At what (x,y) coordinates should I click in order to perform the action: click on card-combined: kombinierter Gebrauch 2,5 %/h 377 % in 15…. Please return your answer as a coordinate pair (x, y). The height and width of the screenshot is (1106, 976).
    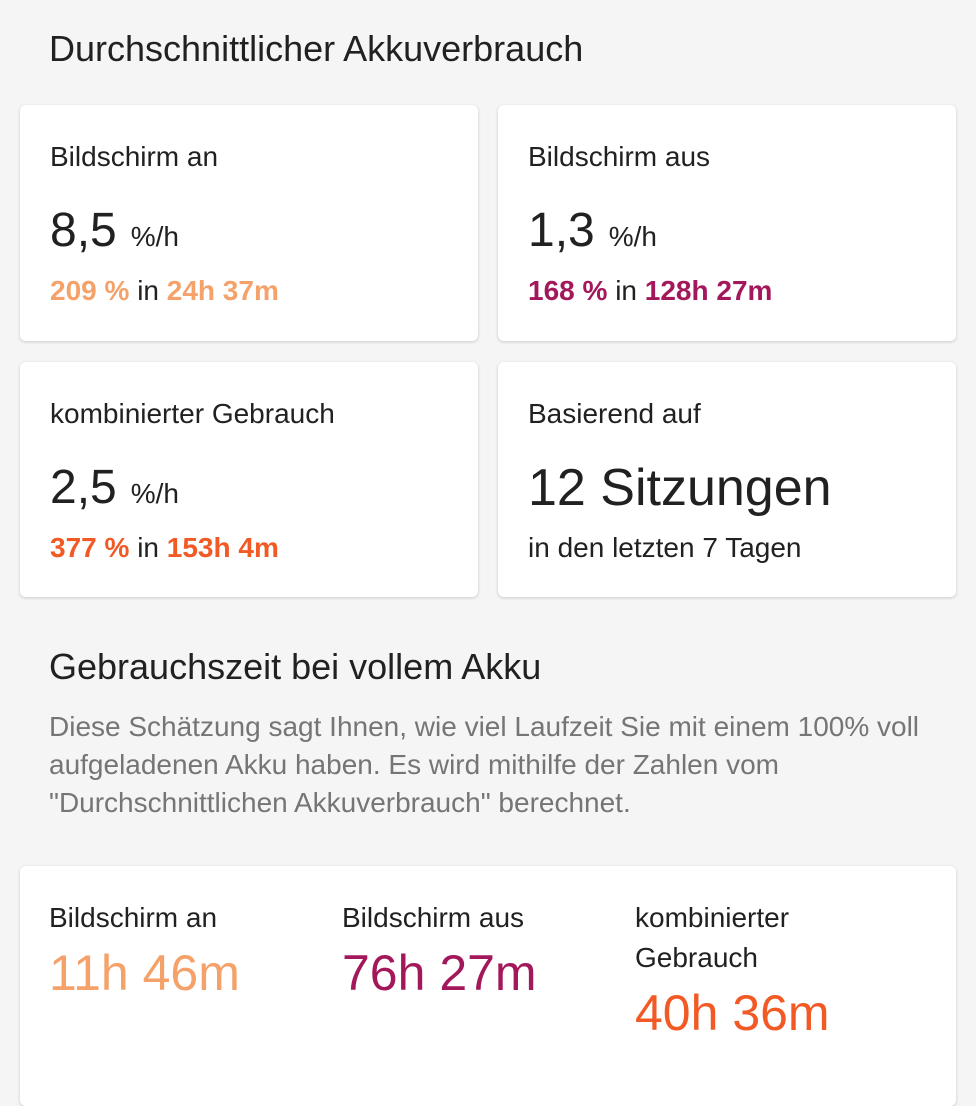
    Looking at the image, I should click on (249, 479).